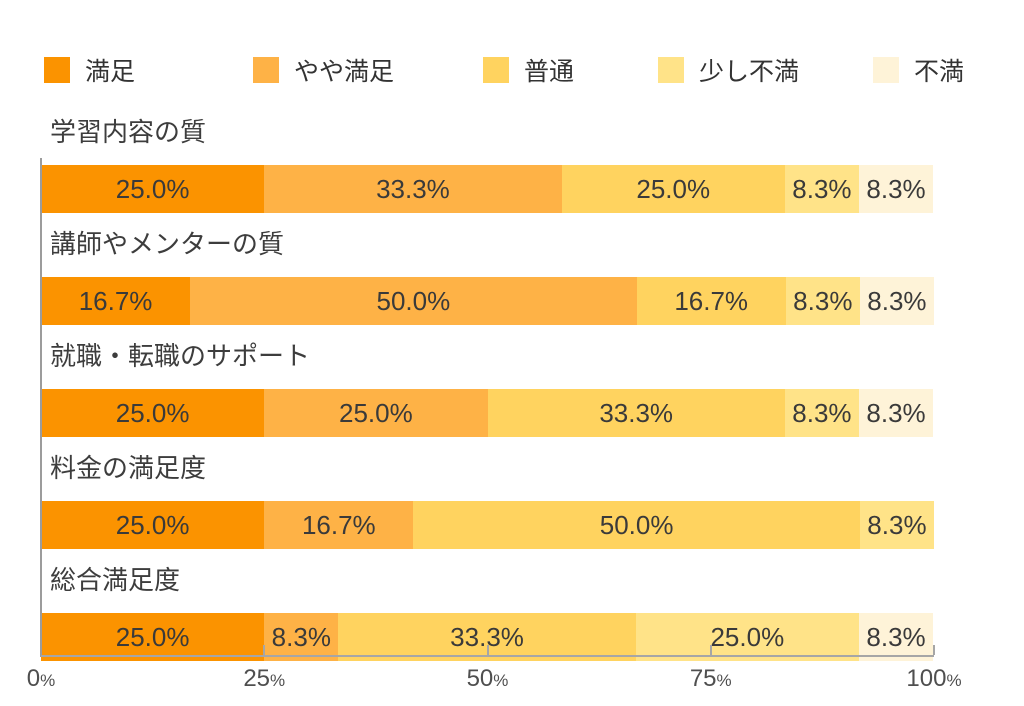 Image resolution: width=1024 pixels, height=706 pixels. Describe the element at coordinates (115, 580) in the screenshot. I see `category-label: 総合満足度` at that location.